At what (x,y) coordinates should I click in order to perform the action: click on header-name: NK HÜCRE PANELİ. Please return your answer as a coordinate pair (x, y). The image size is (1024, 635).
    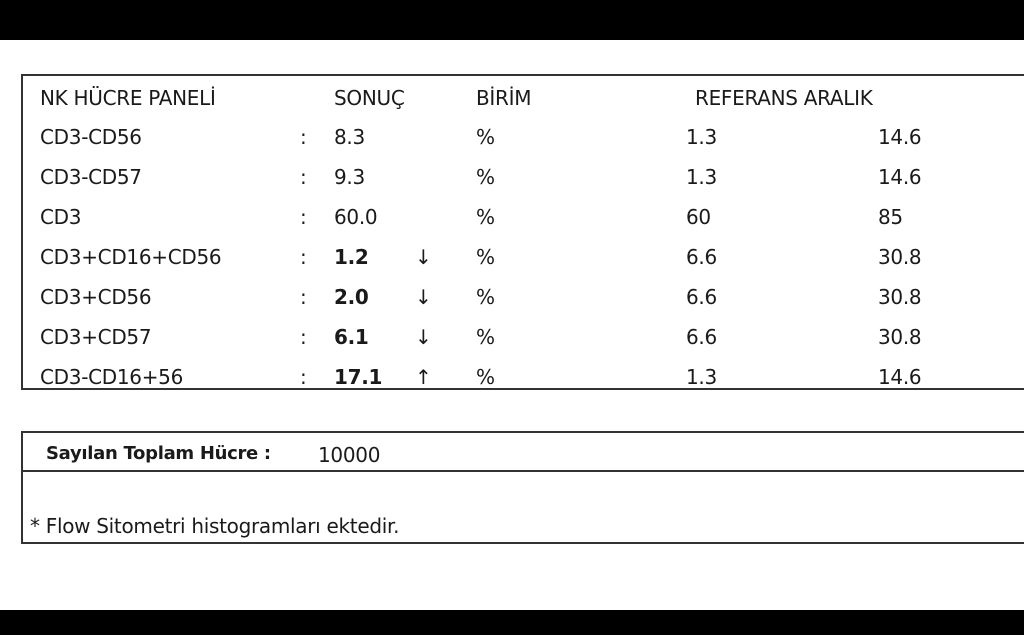
    Looking at the image, I should click on (128, 98).